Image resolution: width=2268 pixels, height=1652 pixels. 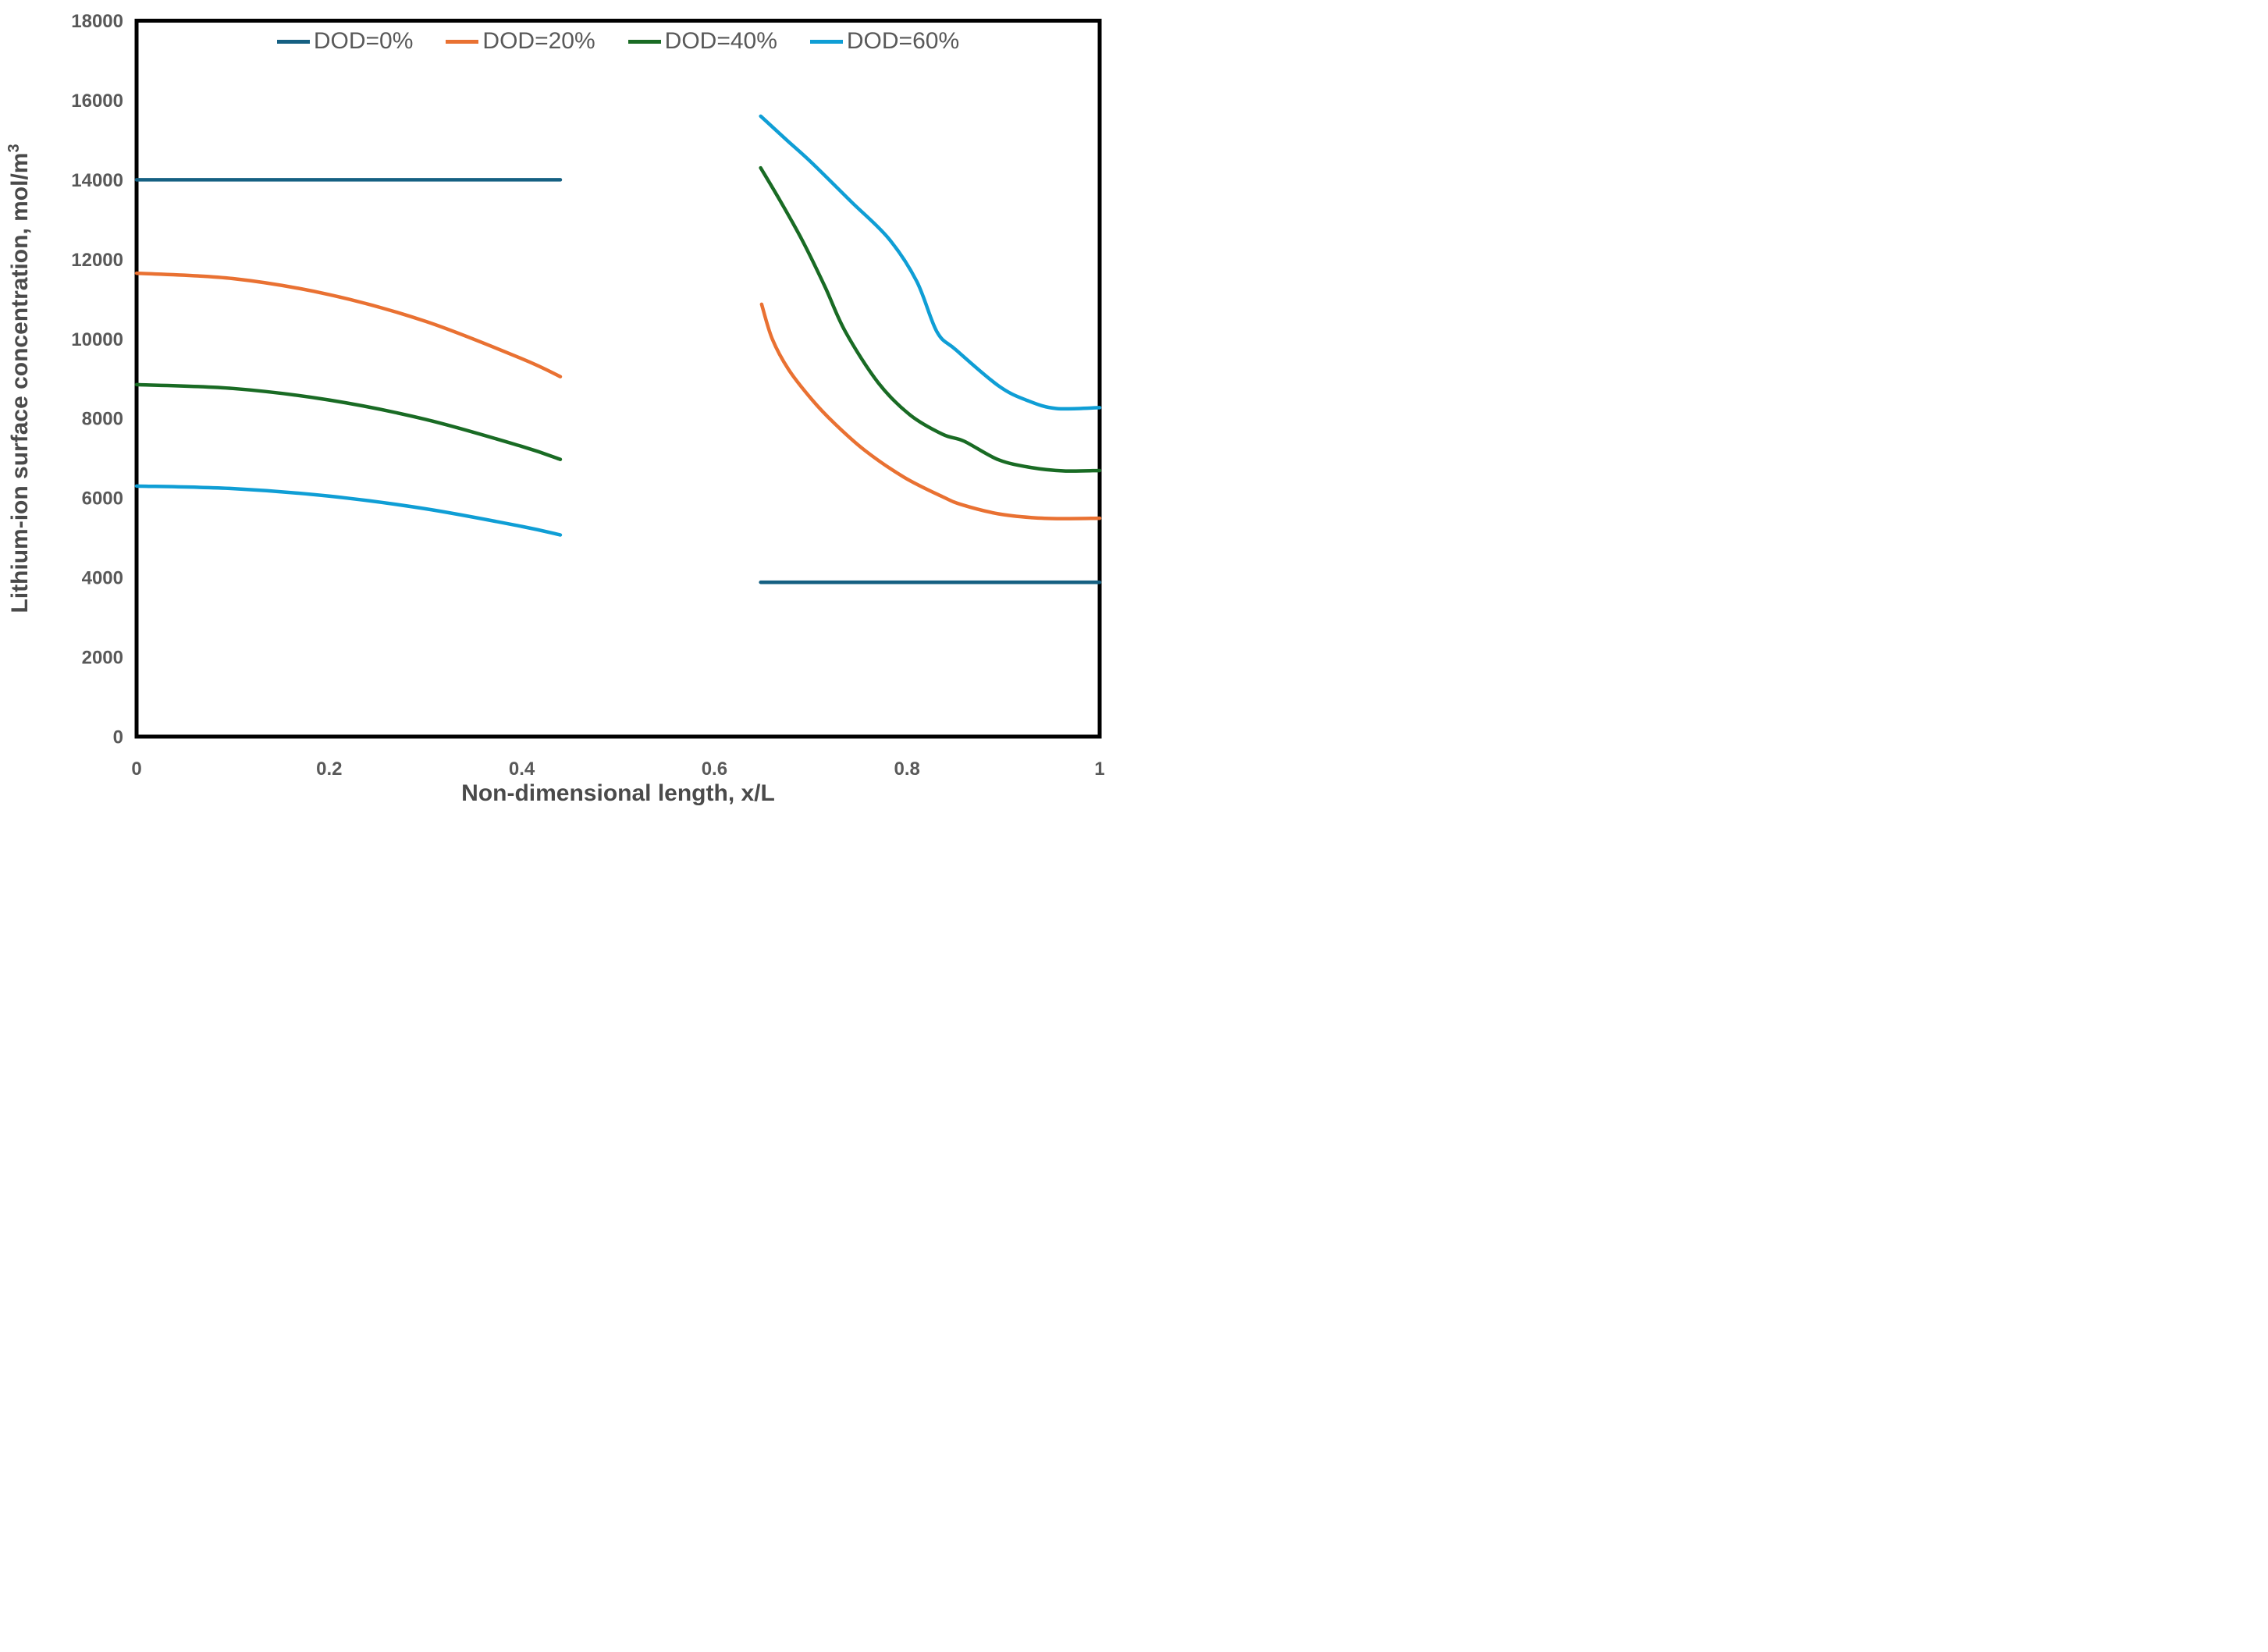 I want to click on y-tick-label: 14000, so click(x=97, y=181).